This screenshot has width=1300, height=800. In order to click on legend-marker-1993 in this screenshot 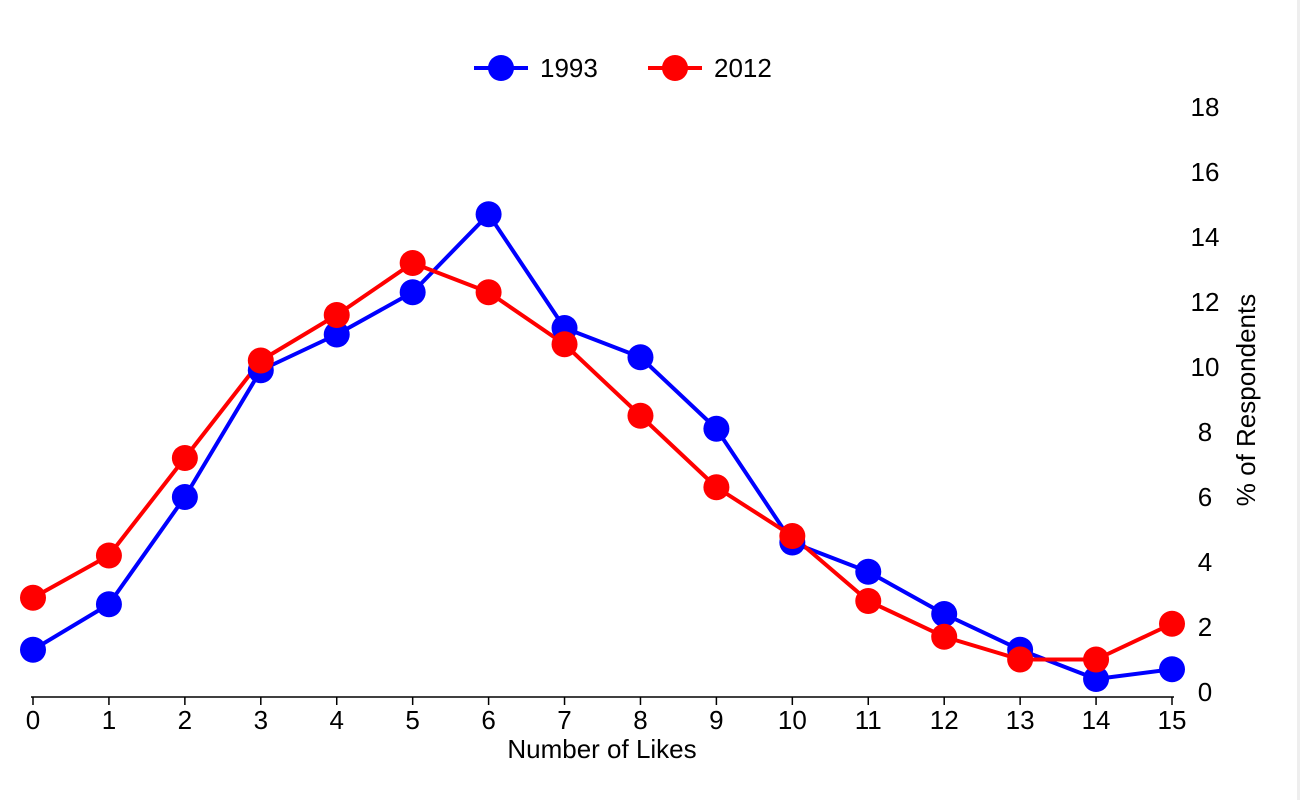, I will do `click(501, 68)`.